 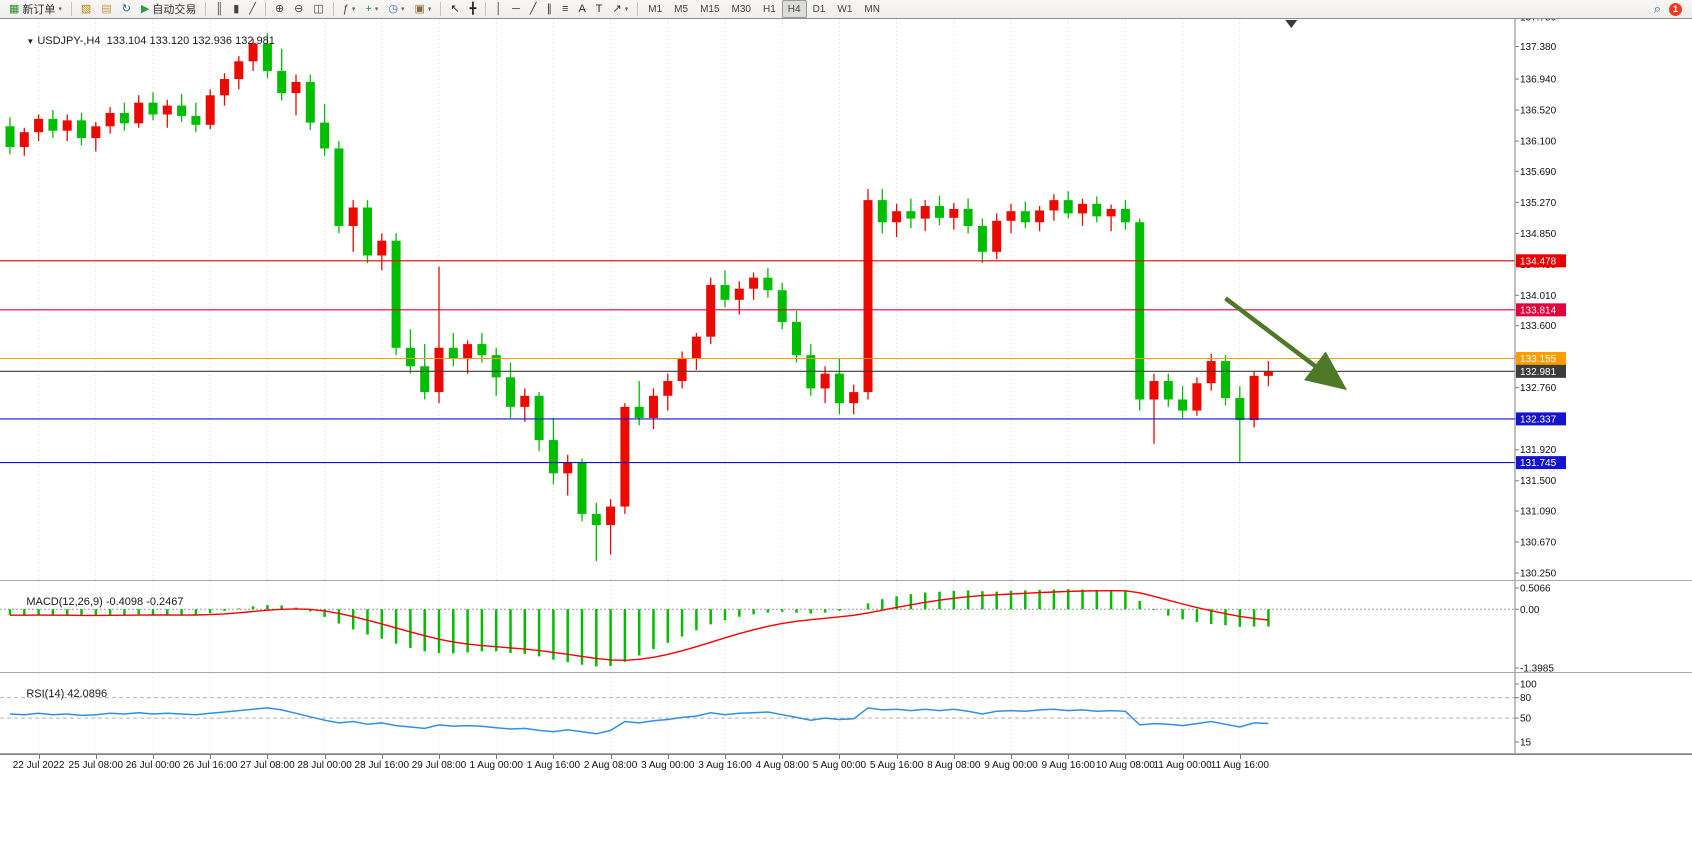 What do you see at coordinates (30, 41) in the screenshot?
I see `symbol-dropdown-icon: ▼` at bounding box center [30, 41].